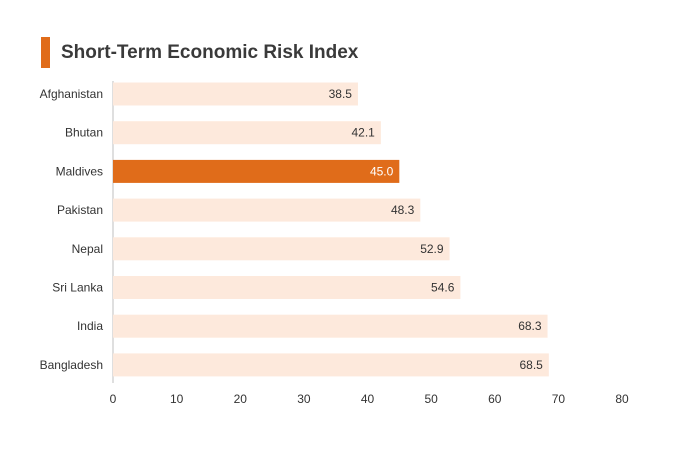  What do you see at coordinates (79, 171) in the screenshot?
I see `category-label: Maldives` at bounding box center [79, 171].